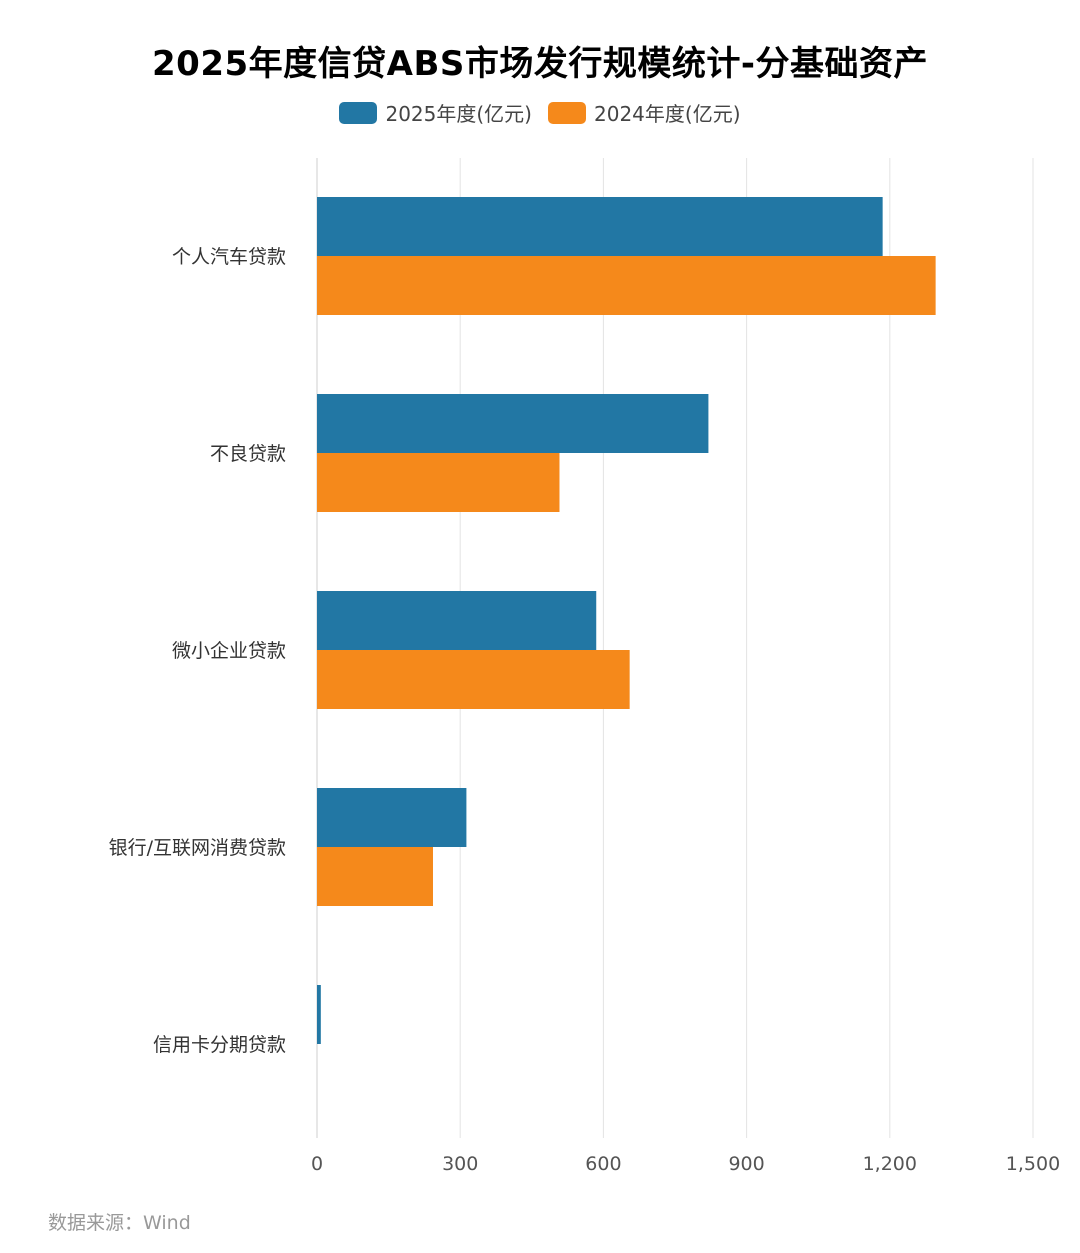 The height and width of the screenshot is (1253, 1080). What do you see at coordinates (458, 114) in the screenshot?
I see `legend-label-2025: 2025年度(亿元)` at bounding box center [458, 114].